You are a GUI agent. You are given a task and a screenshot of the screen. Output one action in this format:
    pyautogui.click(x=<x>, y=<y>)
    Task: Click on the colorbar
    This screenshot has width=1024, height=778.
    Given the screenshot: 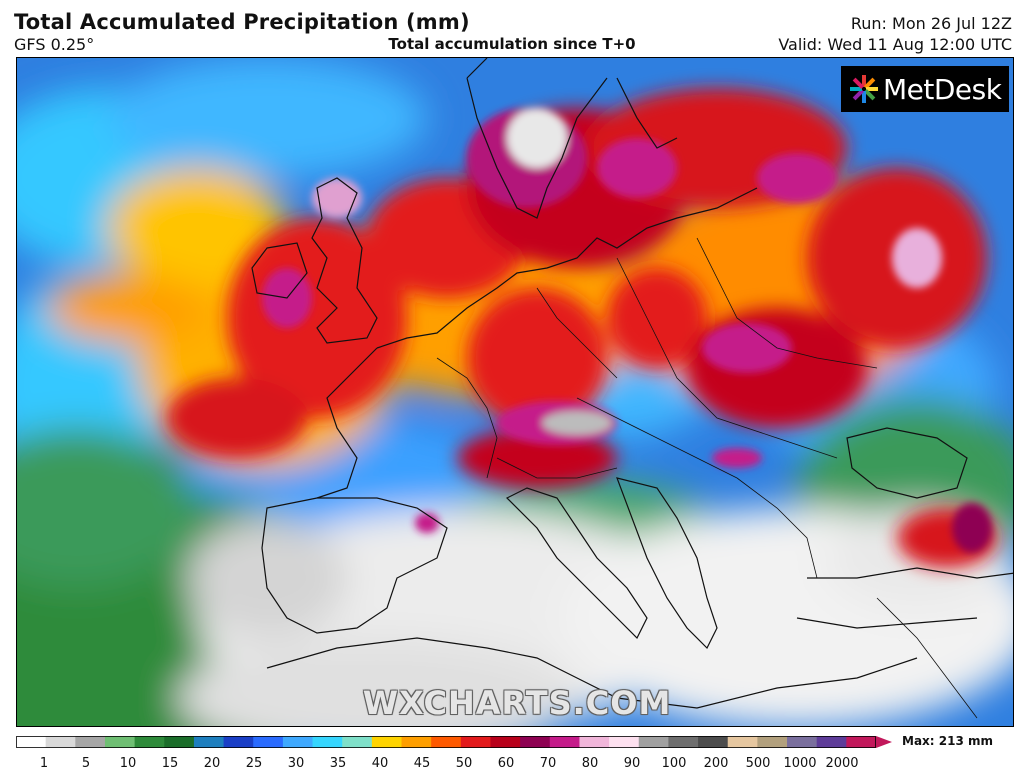 What is the action you would take?
    pyautogui.click(x=446, y=742)
    